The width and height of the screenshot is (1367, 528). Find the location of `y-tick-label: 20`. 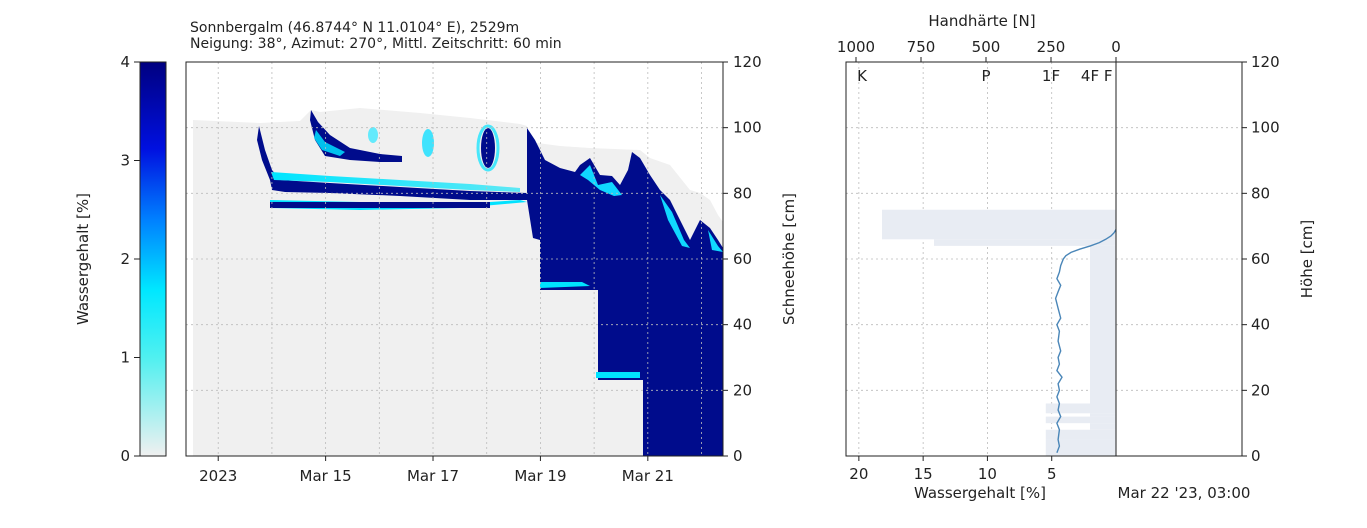

y-tick-label: 20 is located at coordinates (742, 390).